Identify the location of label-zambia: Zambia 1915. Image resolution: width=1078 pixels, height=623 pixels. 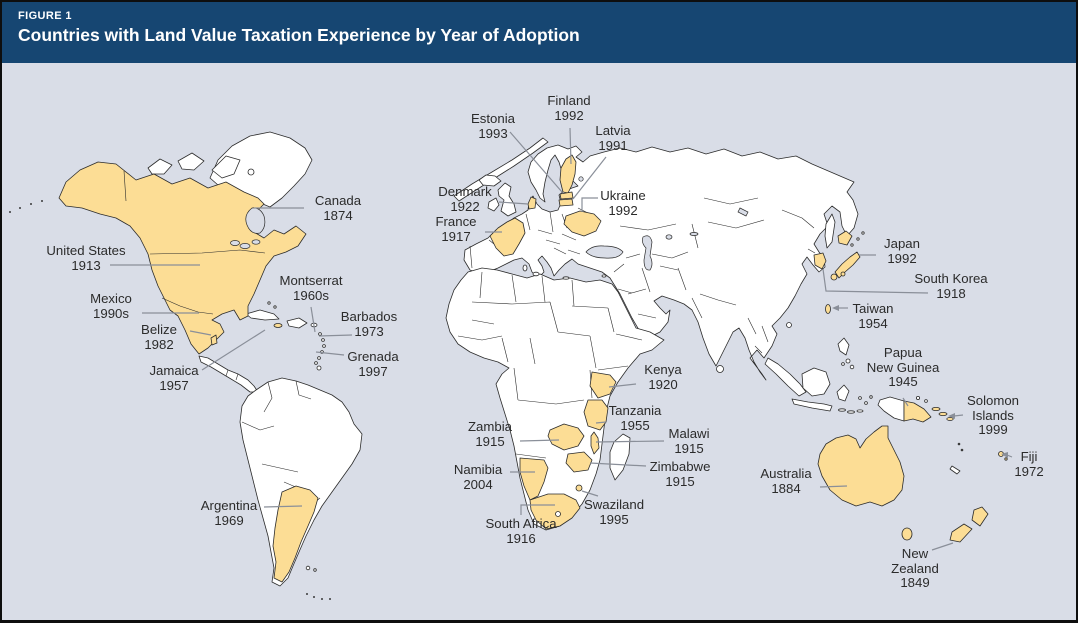
(490, 434).